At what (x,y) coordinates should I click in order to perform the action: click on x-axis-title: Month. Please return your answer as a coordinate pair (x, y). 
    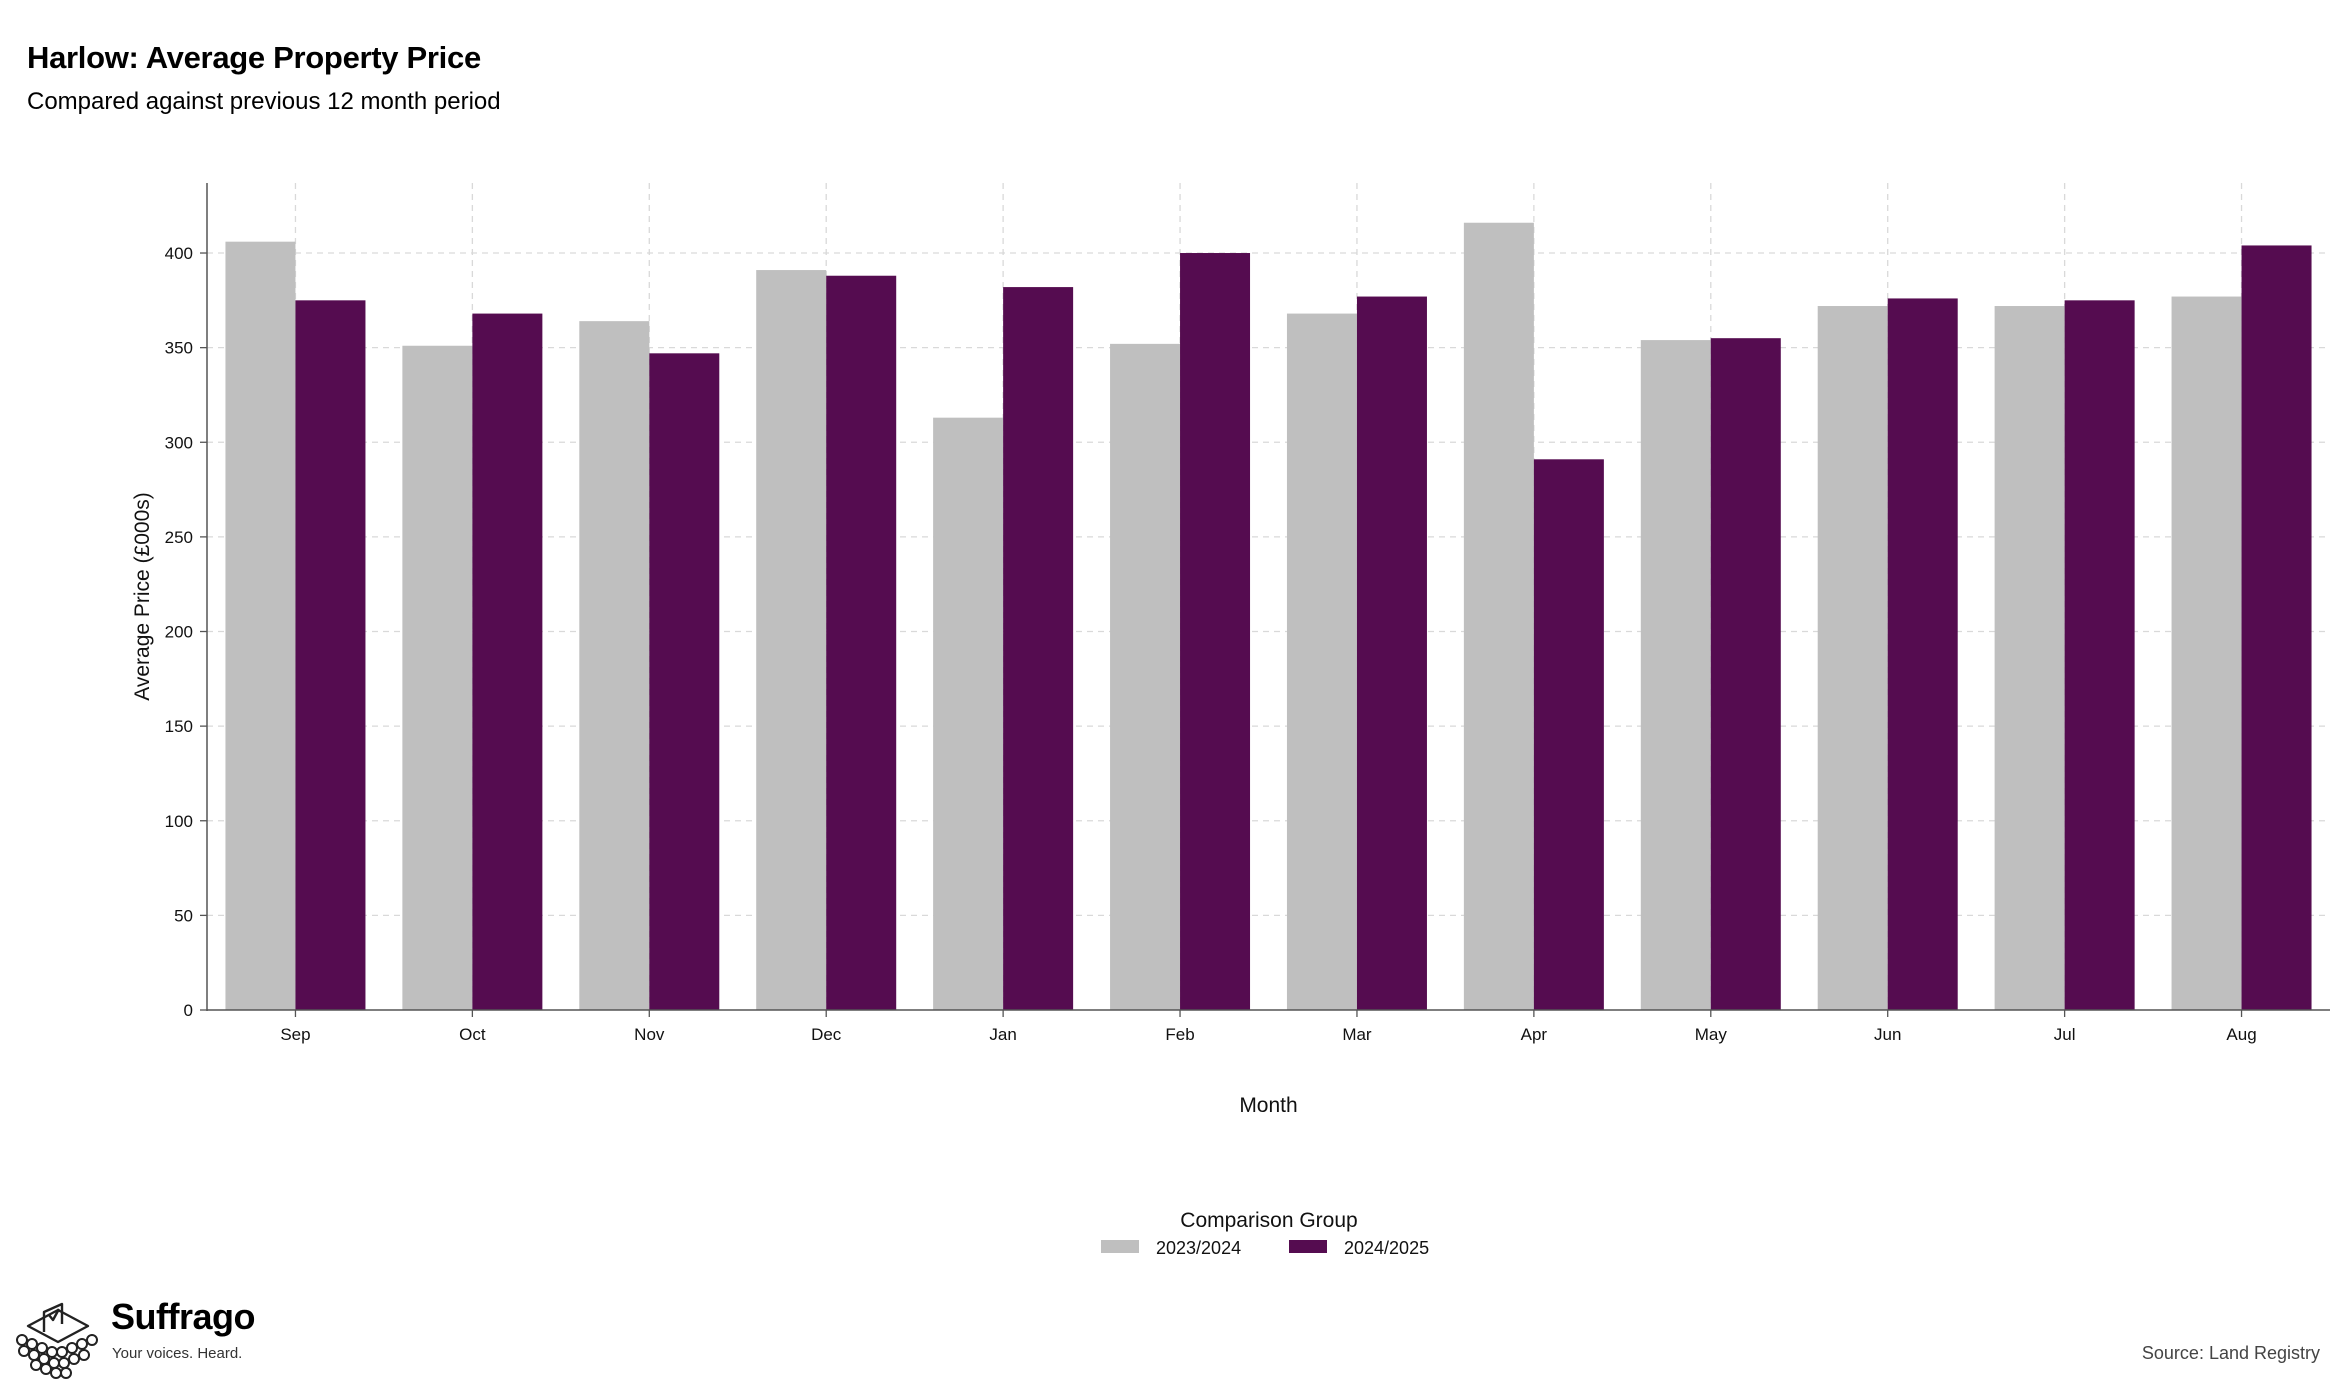
    Looking at the image, I should click on (1268, 1105).